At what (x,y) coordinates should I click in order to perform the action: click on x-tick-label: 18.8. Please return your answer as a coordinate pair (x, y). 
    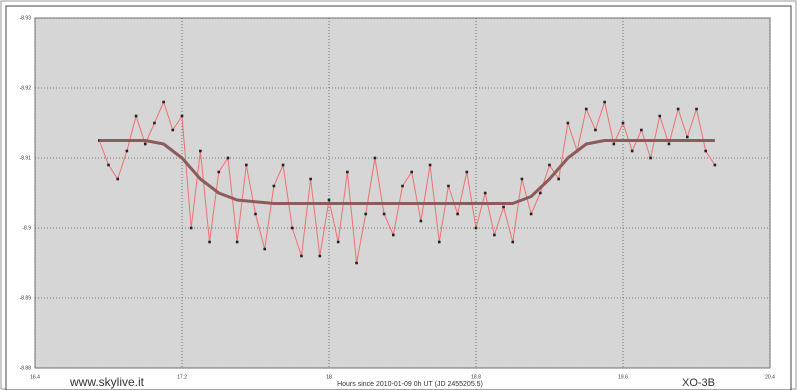
    Looking at the image, I should click on (476, 377).